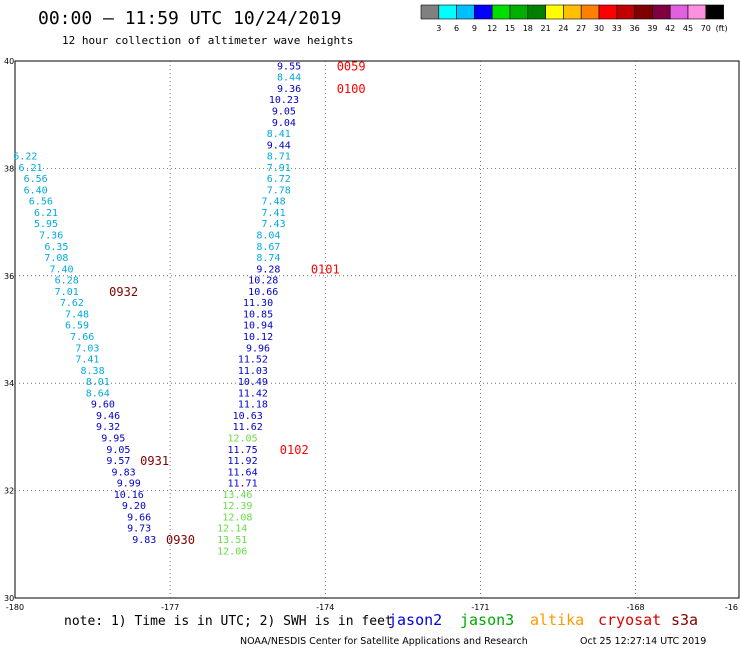  What do you see at coordinates (36, 190) in the screenshot?
I see `wave-height-label: 6.40` at bounding box center [36, 190].